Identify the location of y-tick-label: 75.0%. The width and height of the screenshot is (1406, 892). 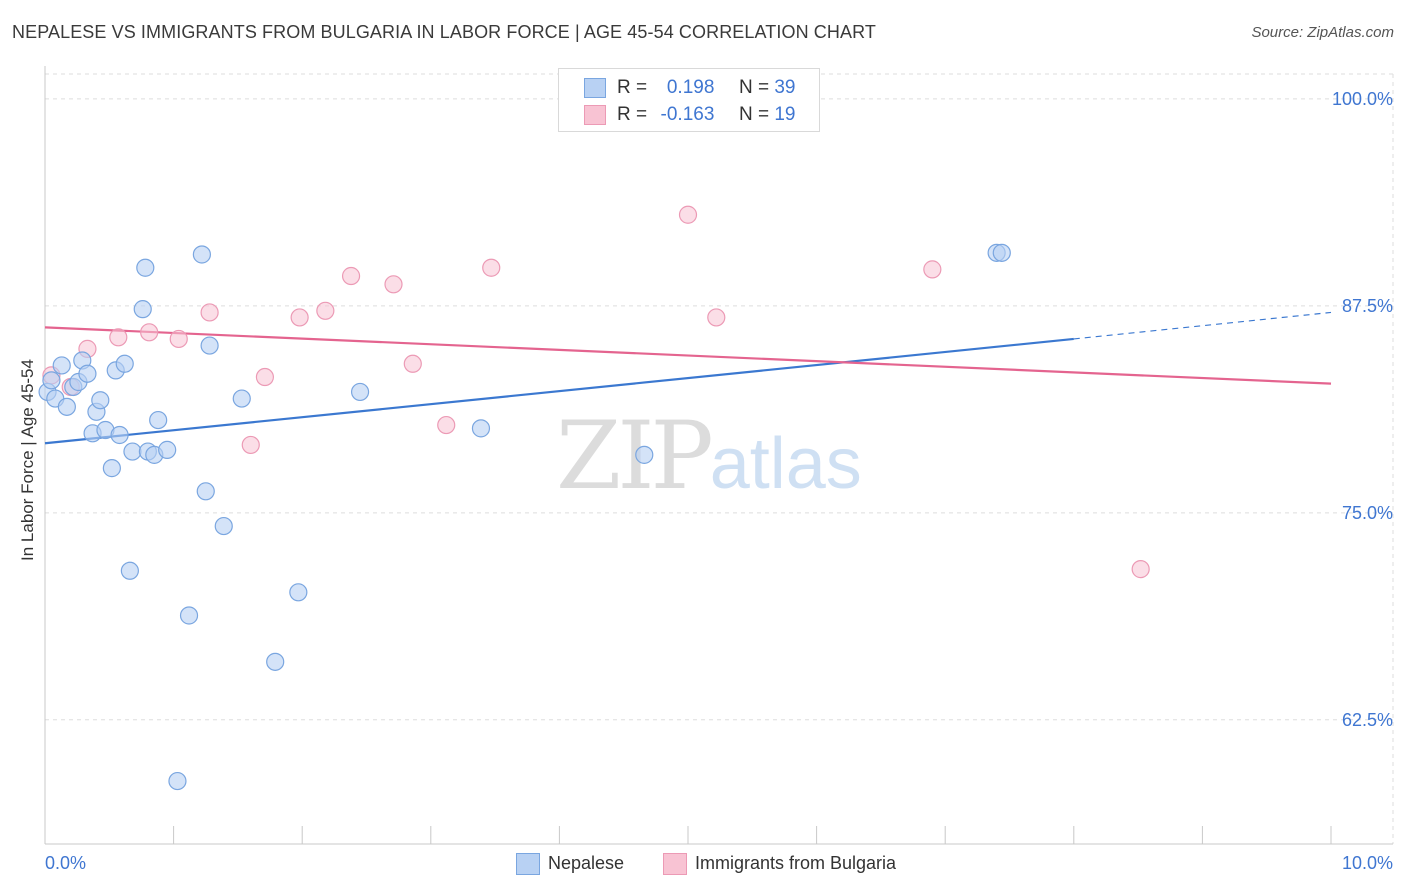
(1367, 513).